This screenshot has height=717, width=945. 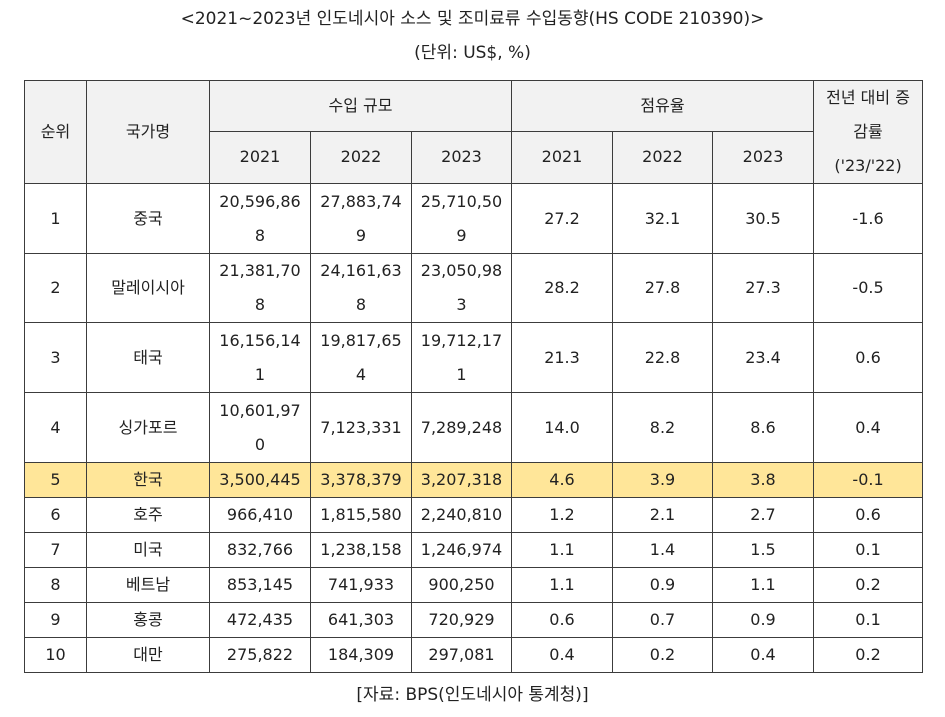 I want to click on cell-share-2021: 21.3, so click(x=562, y=357).